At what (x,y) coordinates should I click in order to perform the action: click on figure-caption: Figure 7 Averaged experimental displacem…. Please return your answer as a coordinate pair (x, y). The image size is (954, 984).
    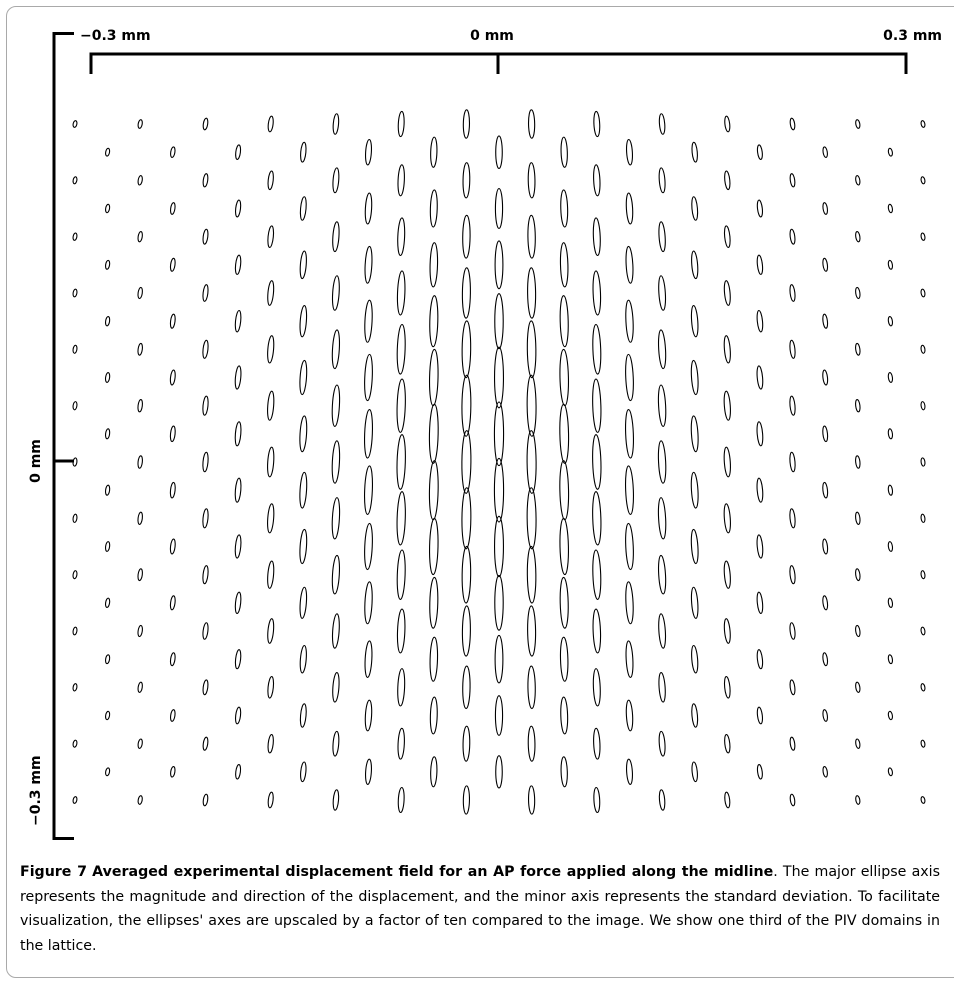
    Looking at the image, I should click on (480, 909).